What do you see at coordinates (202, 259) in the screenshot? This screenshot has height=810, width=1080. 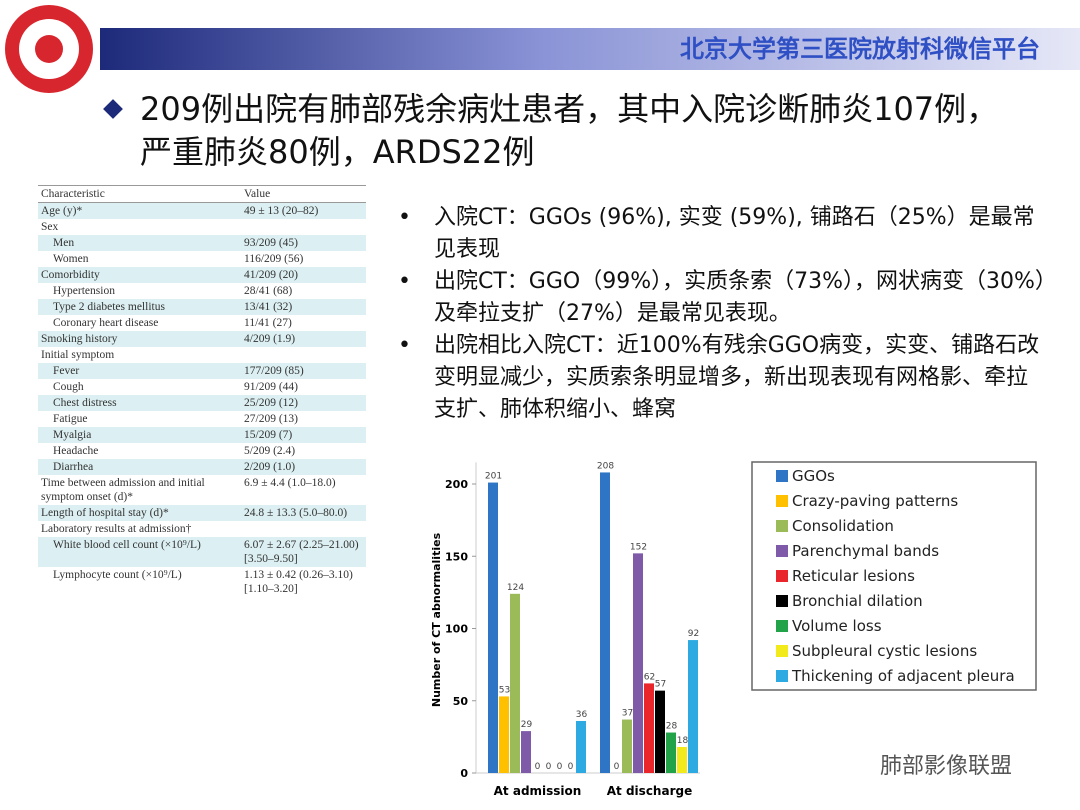 I see `table-row: Women 116/209 (56)` at bounding box center [202, 259].